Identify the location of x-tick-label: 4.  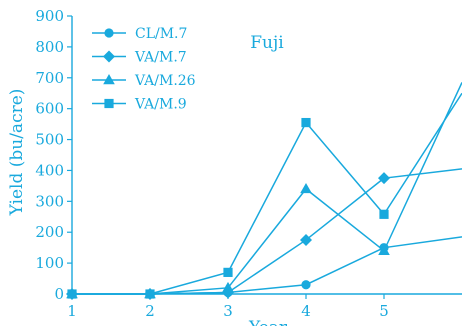
(306, 311).